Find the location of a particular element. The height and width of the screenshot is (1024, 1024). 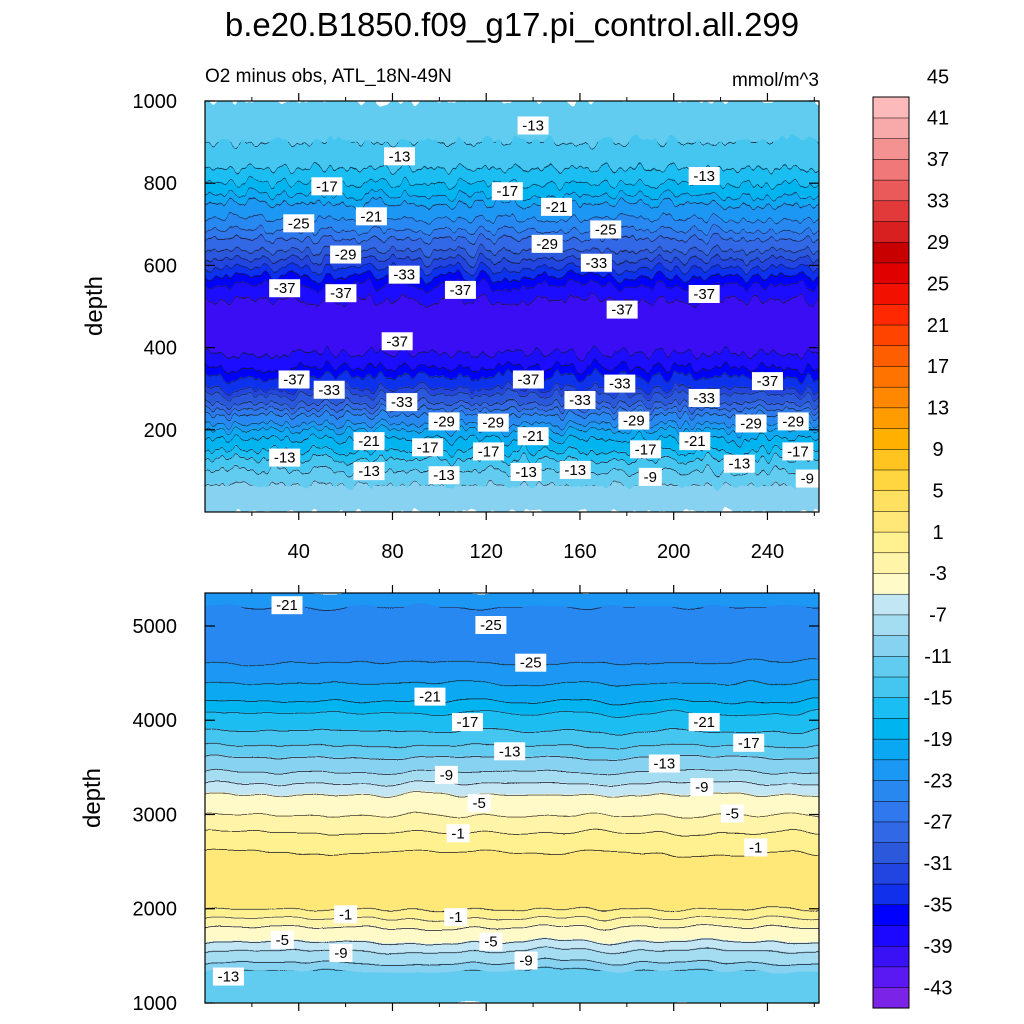

colorbar-tick-label: -27 is located at coordinates (938, 823).